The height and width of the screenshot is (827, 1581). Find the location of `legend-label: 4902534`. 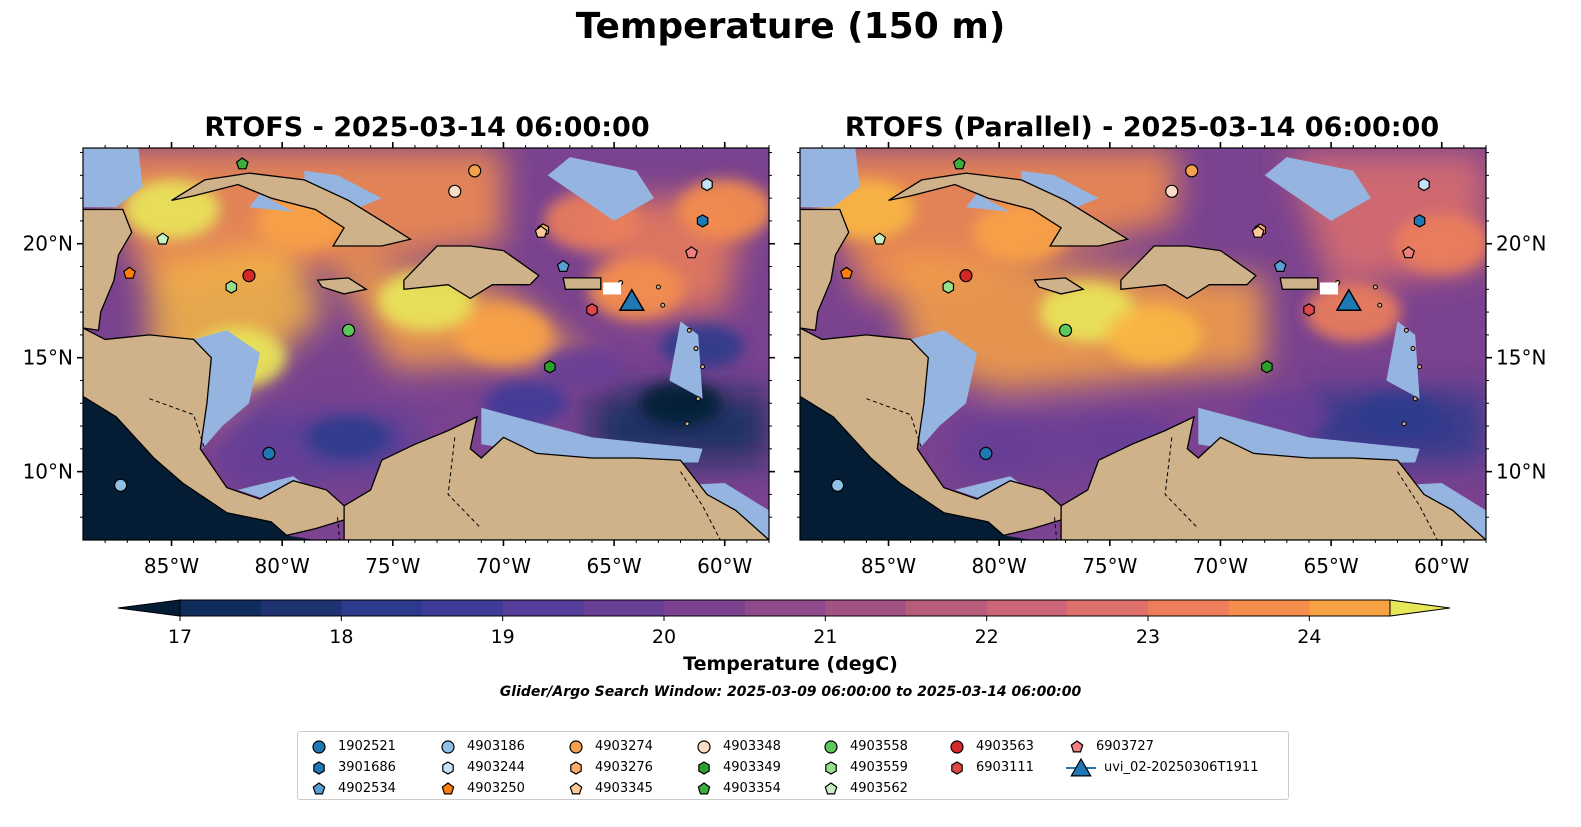

legend-label: 4902534 is located at coordinates (367, 788).